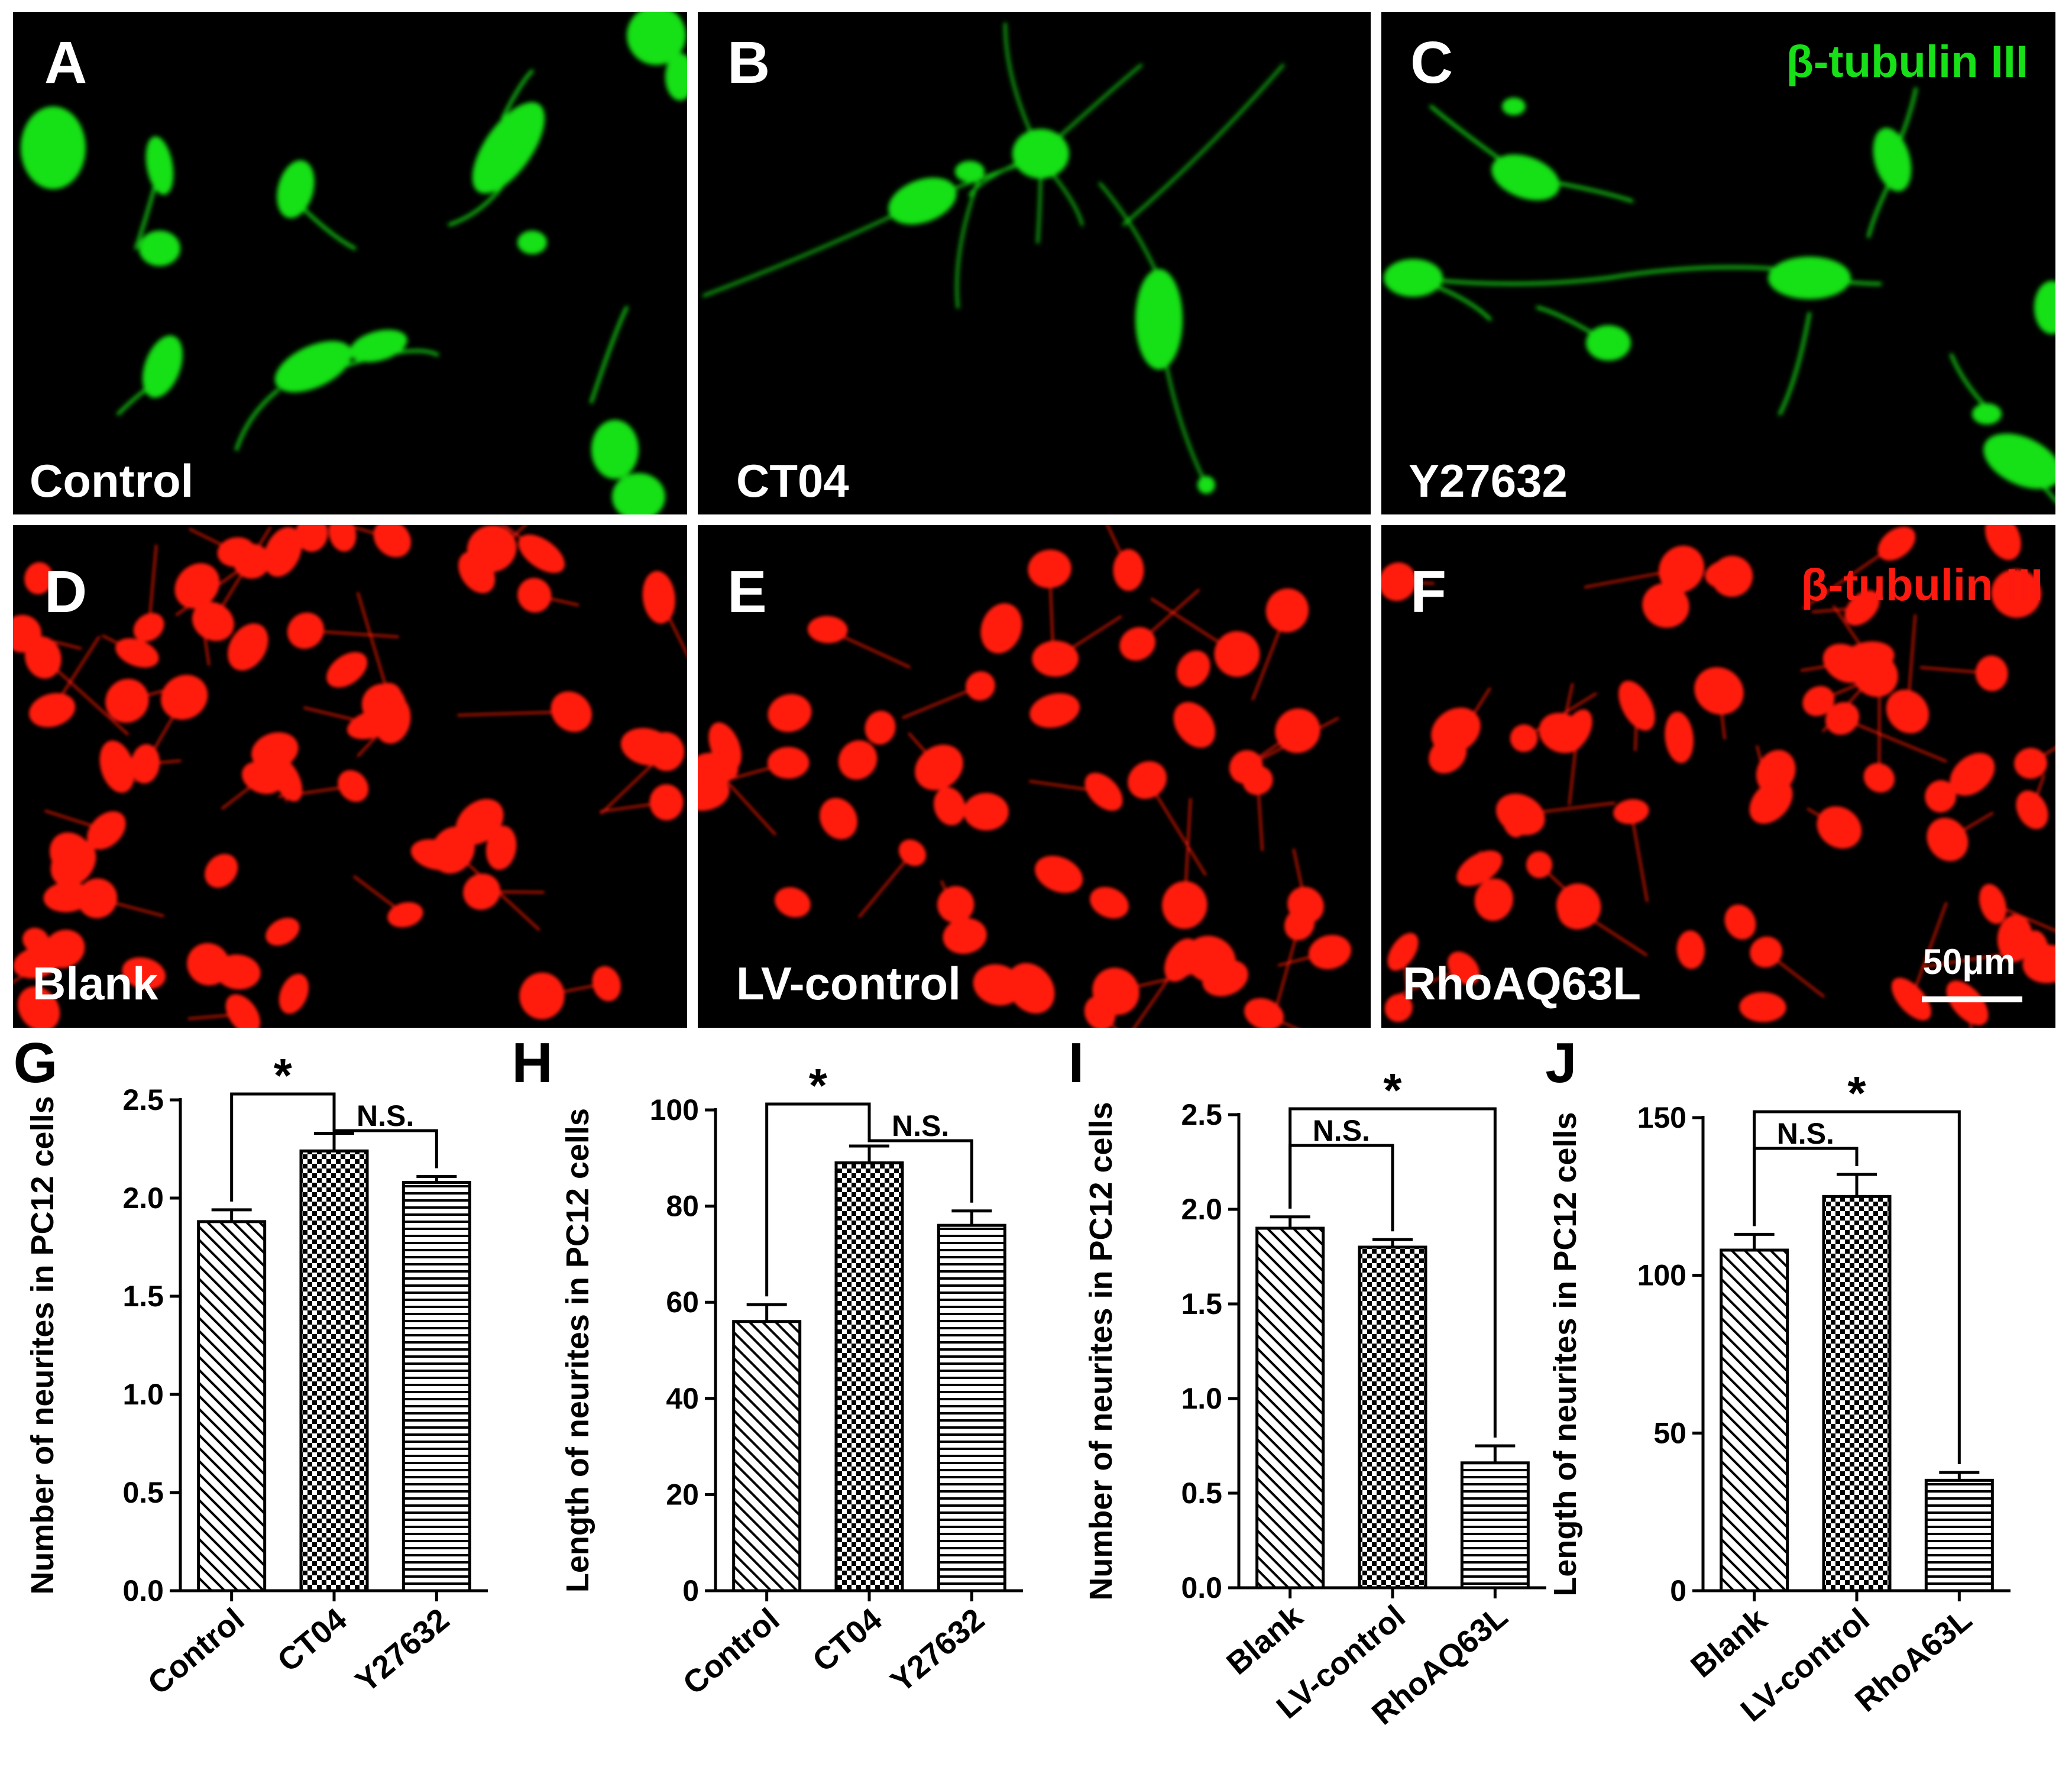  I want to click on panel-condition-label: LV-control, so click(848, 983).